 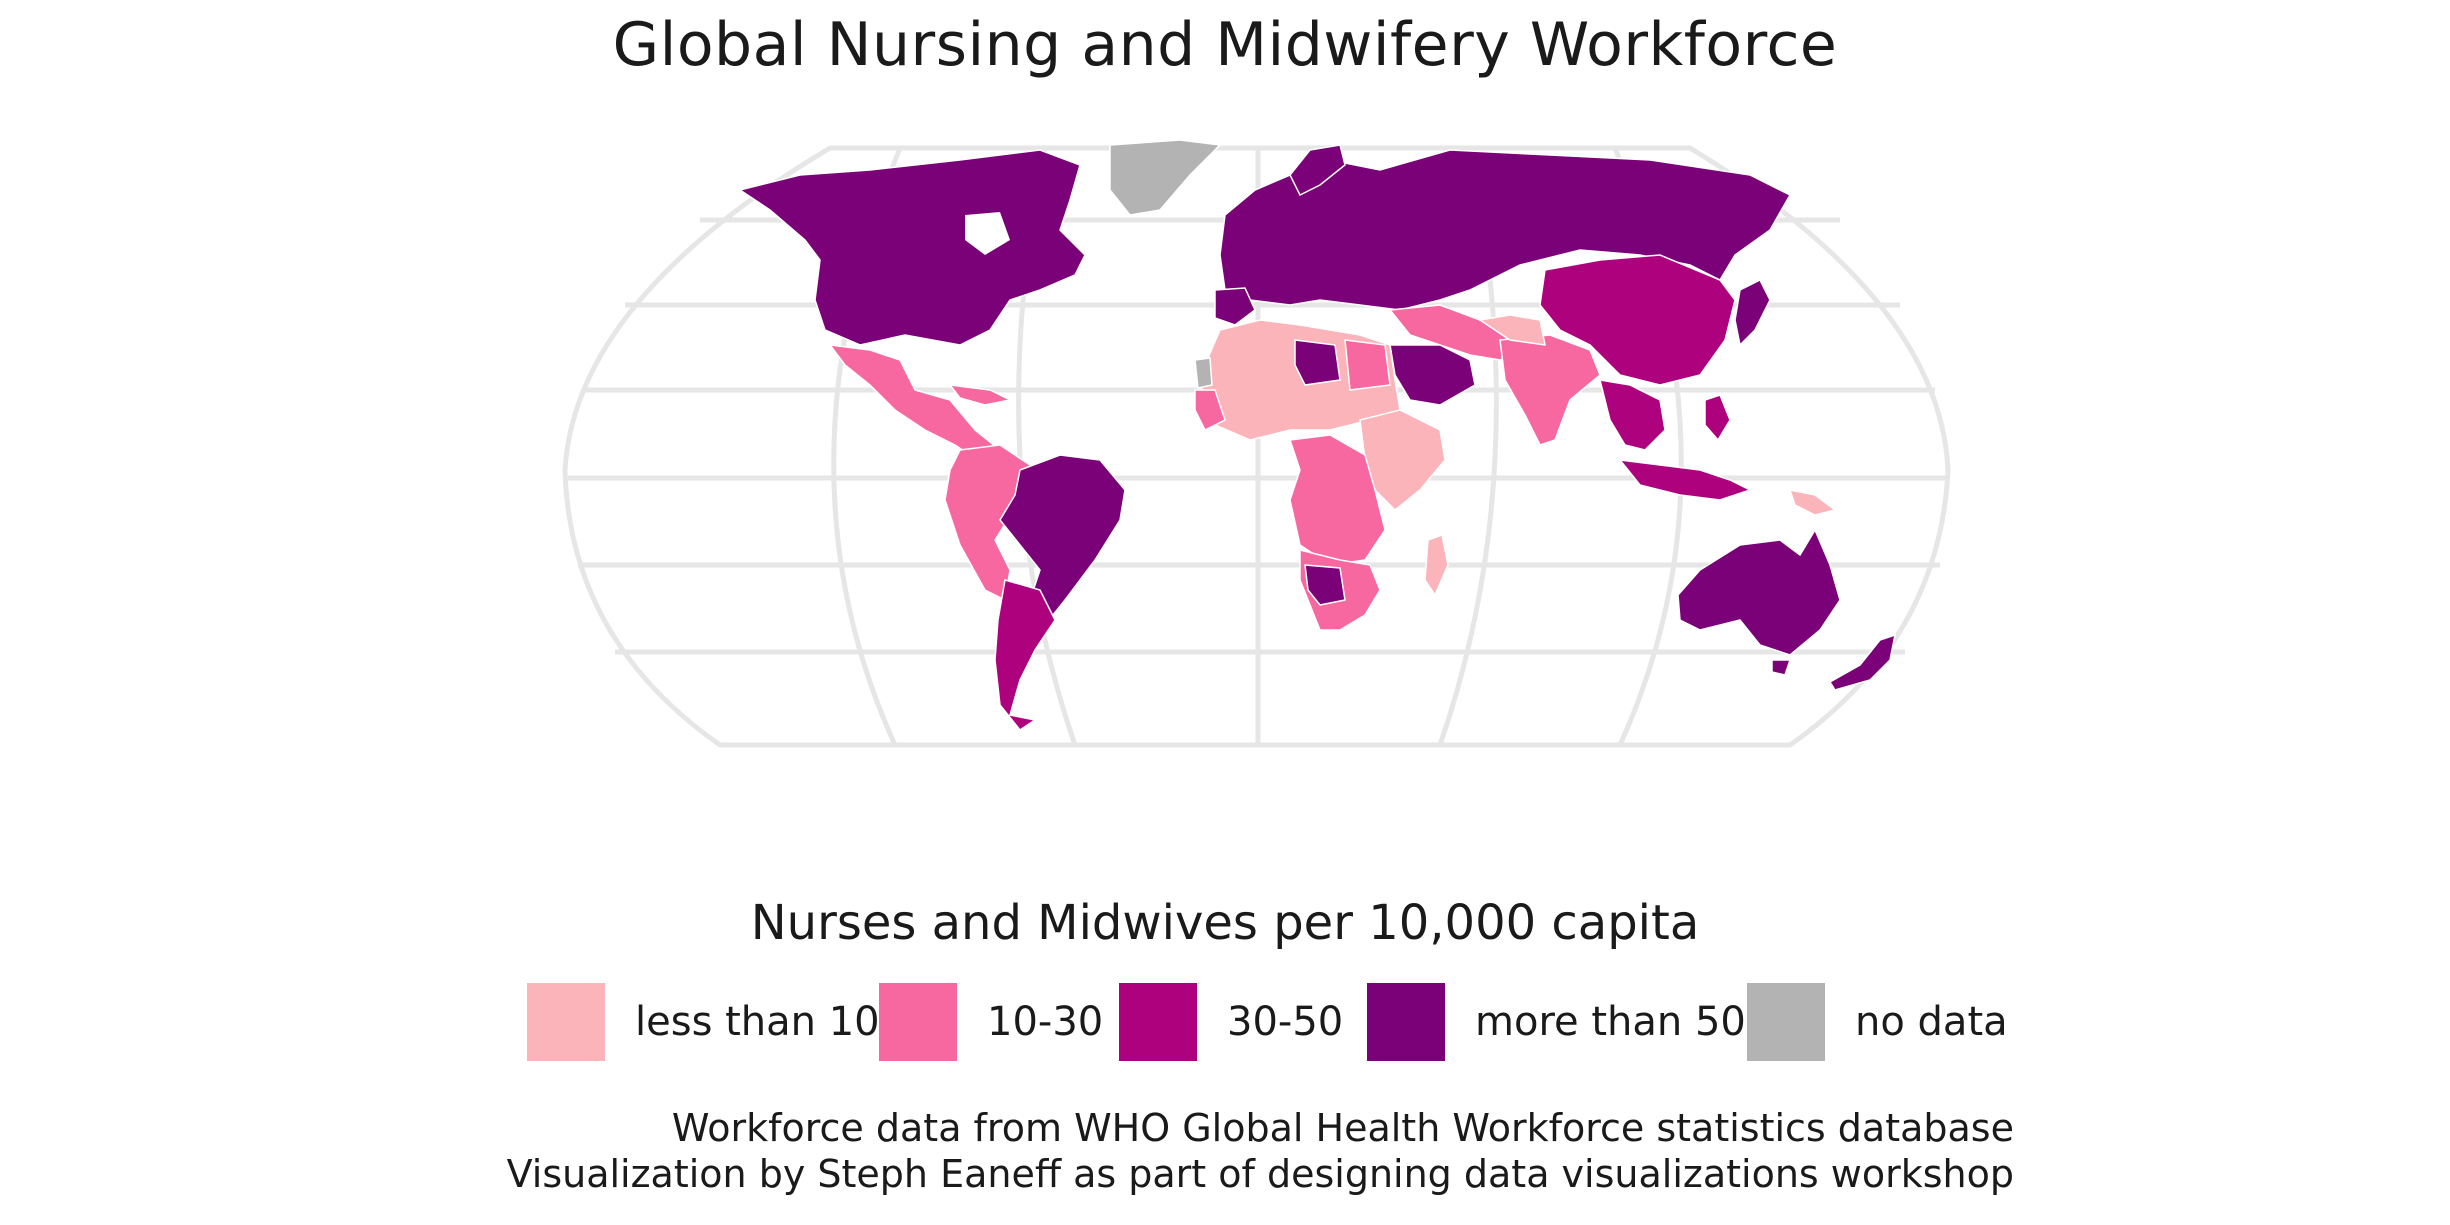 I want to click on region-philippines, so click(x=1717, y=418).